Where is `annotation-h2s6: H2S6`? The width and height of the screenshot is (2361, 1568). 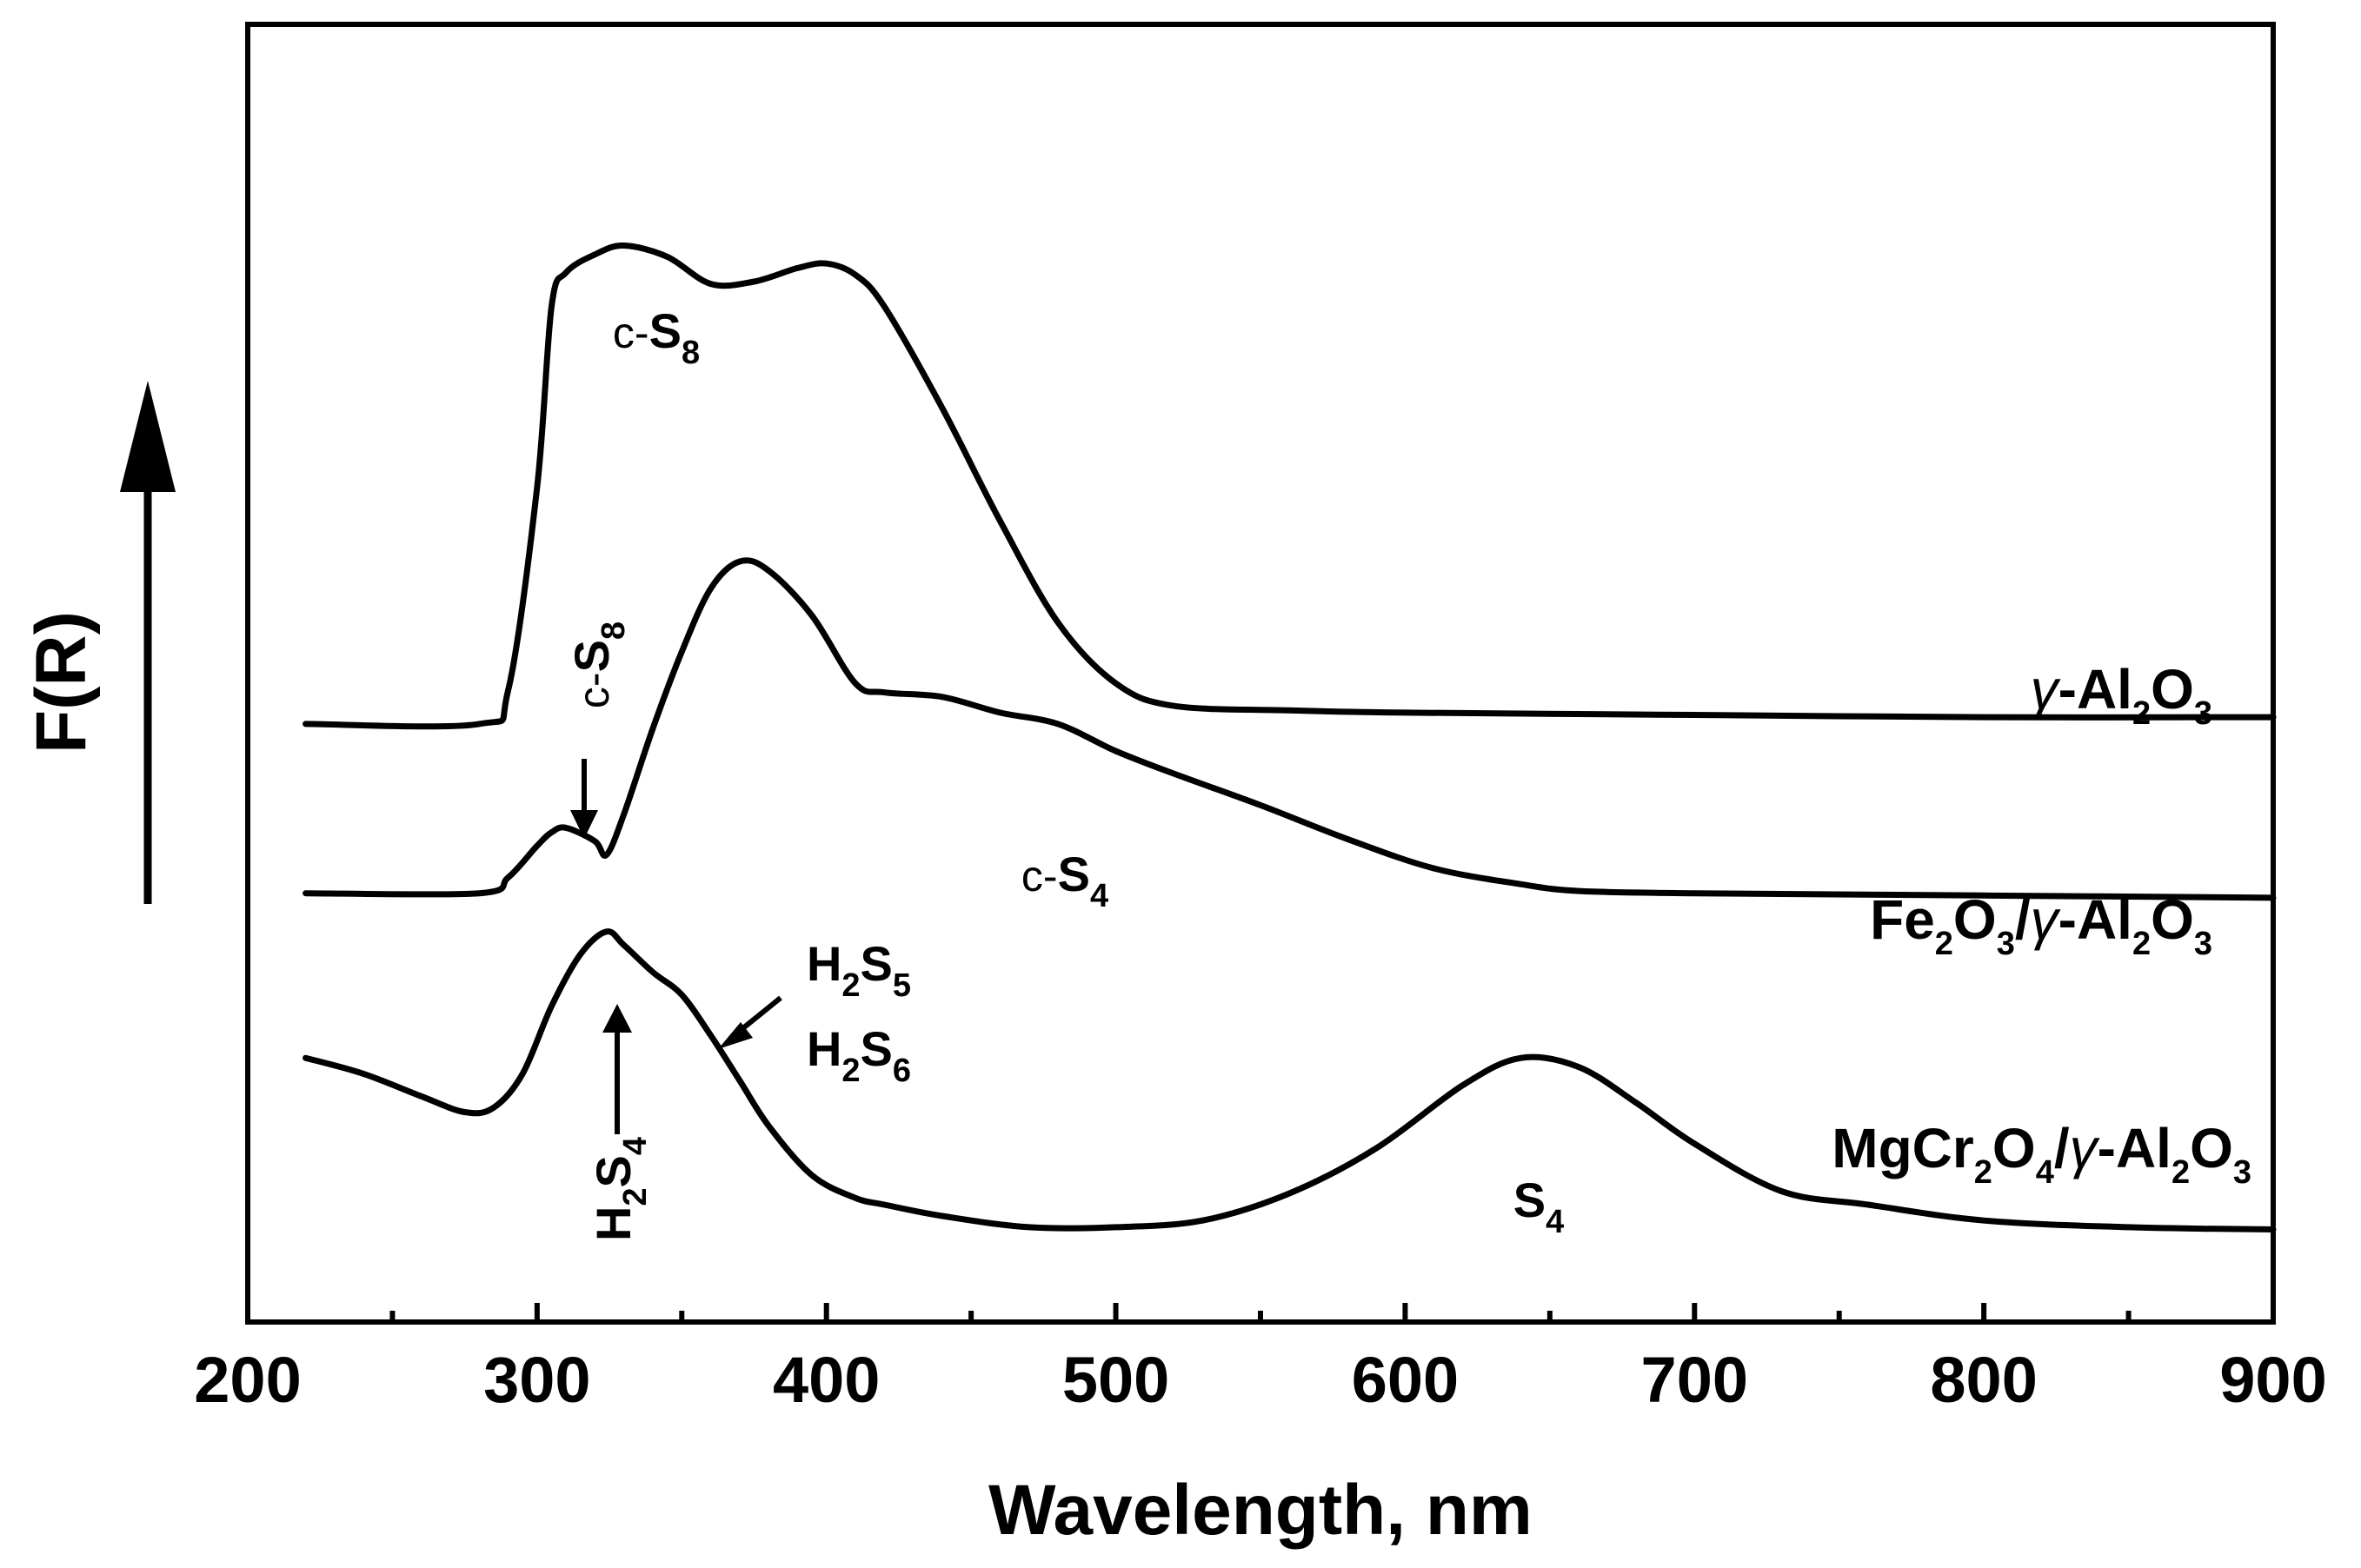
annotation-h2s6: H2S6 is located at coordinates (859, 1055).